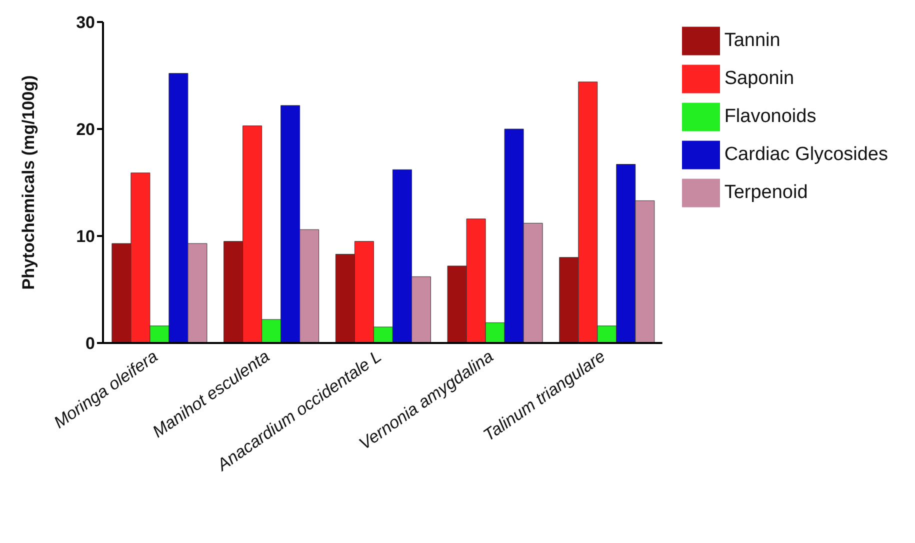  I want to click on y-axis-title: Phytochemicals (mg/100g), so click(28, 182).